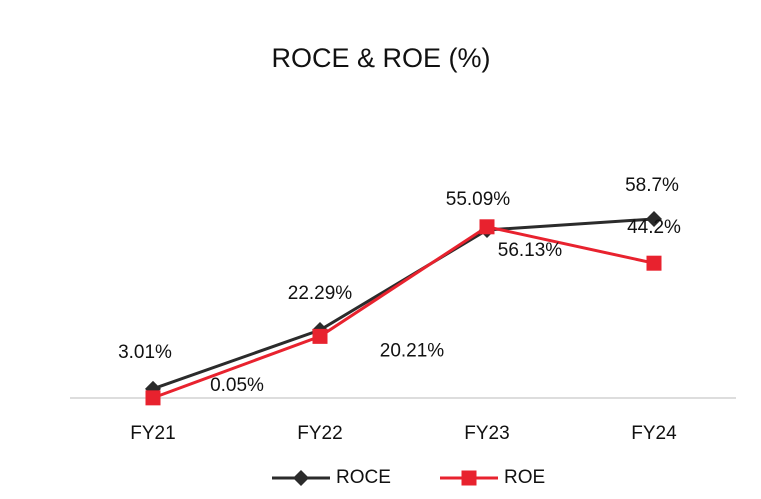 The height and width of the screenshot is (499, 761). What do you see at coordinates (524, 477) in the screenshot?
I see `legend-label: ROE` at bounding box center [524, 477].